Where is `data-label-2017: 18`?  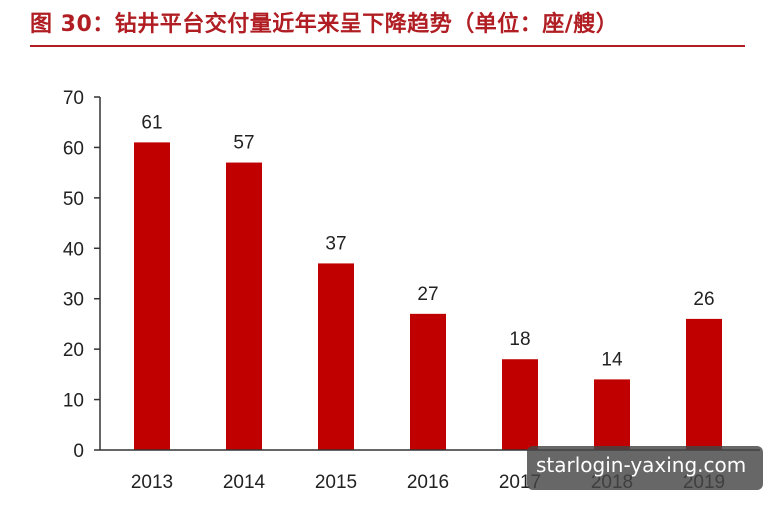
data-label-2017: 18 is located at coordinates (519, 339).